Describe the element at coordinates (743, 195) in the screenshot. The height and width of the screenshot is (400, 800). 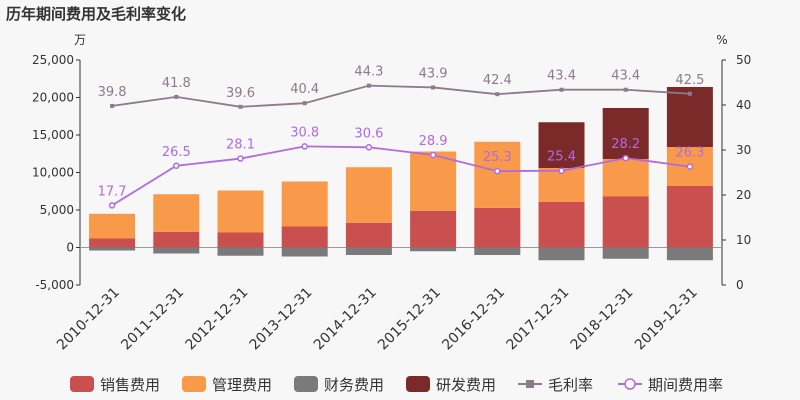
I see `y2-tick-label: 20` at that location.